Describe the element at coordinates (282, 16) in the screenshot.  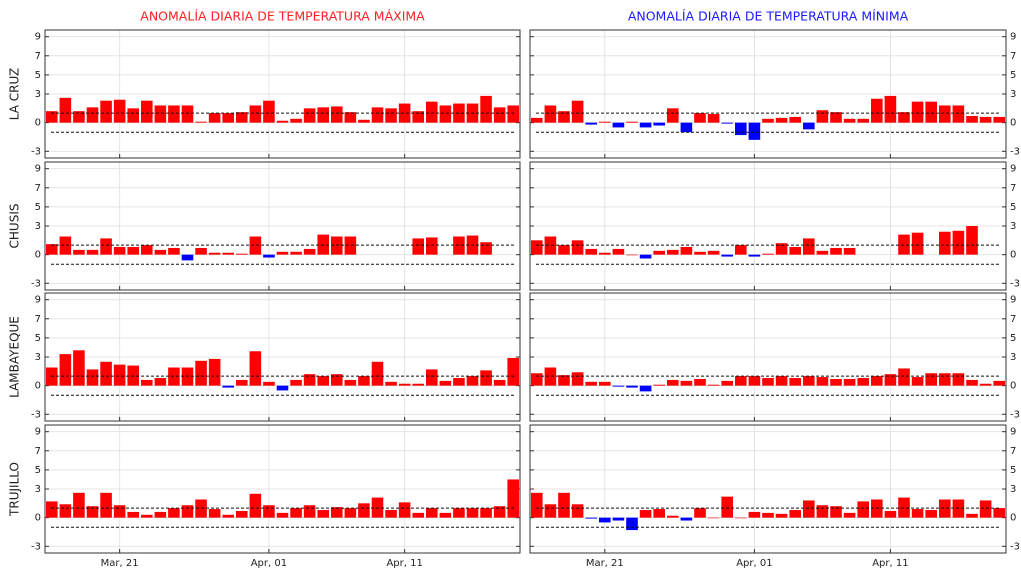
I see `column-title: ANOMALÍA DIARIA DE TEMPERATURA MÁXIMA` at that location.